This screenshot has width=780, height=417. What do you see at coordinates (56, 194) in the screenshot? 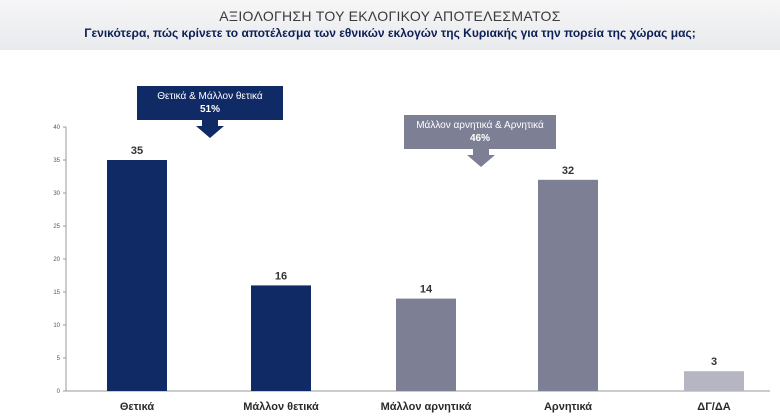
I see `y-tick-label: 30` at bounding box center [56, 194].